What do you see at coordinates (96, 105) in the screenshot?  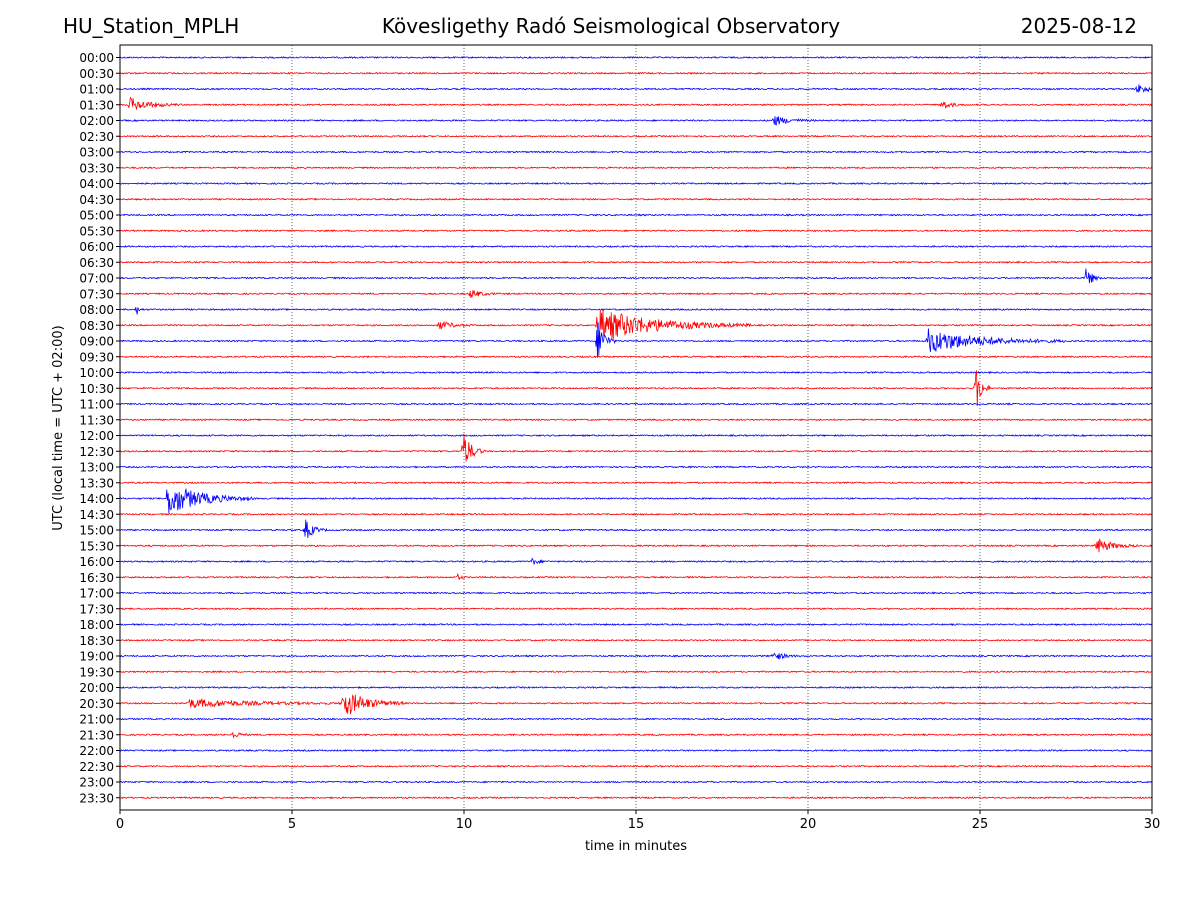 I see `y-tick-label: 01:30` at bounding box center [96, 105].